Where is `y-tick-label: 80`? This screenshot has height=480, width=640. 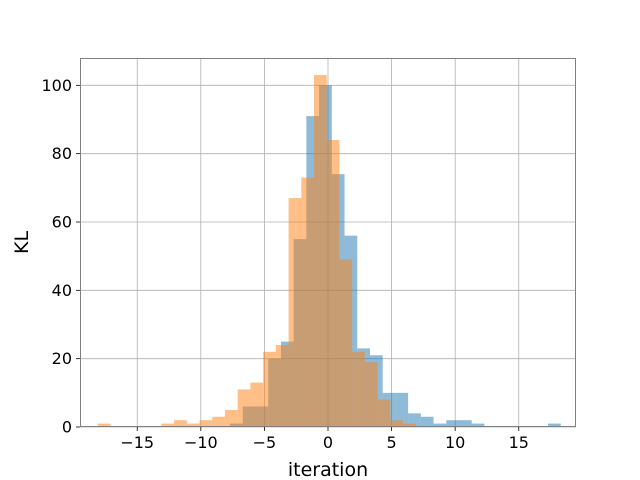 y-tick-label: 80 is located at coordinates (62, 153).